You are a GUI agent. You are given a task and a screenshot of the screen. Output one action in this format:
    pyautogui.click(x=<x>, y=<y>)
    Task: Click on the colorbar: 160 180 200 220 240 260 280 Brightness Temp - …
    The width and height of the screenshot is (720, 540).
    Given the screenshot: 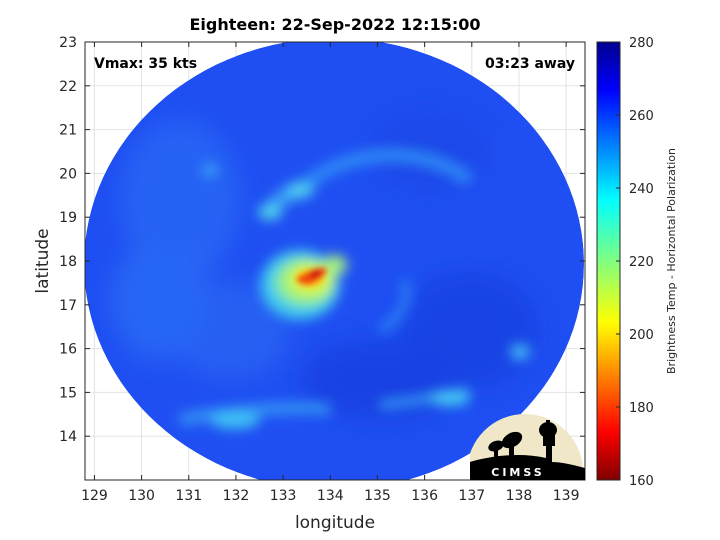 What is the action you would take?
    pyautogui.click(x=637, y=262)
    